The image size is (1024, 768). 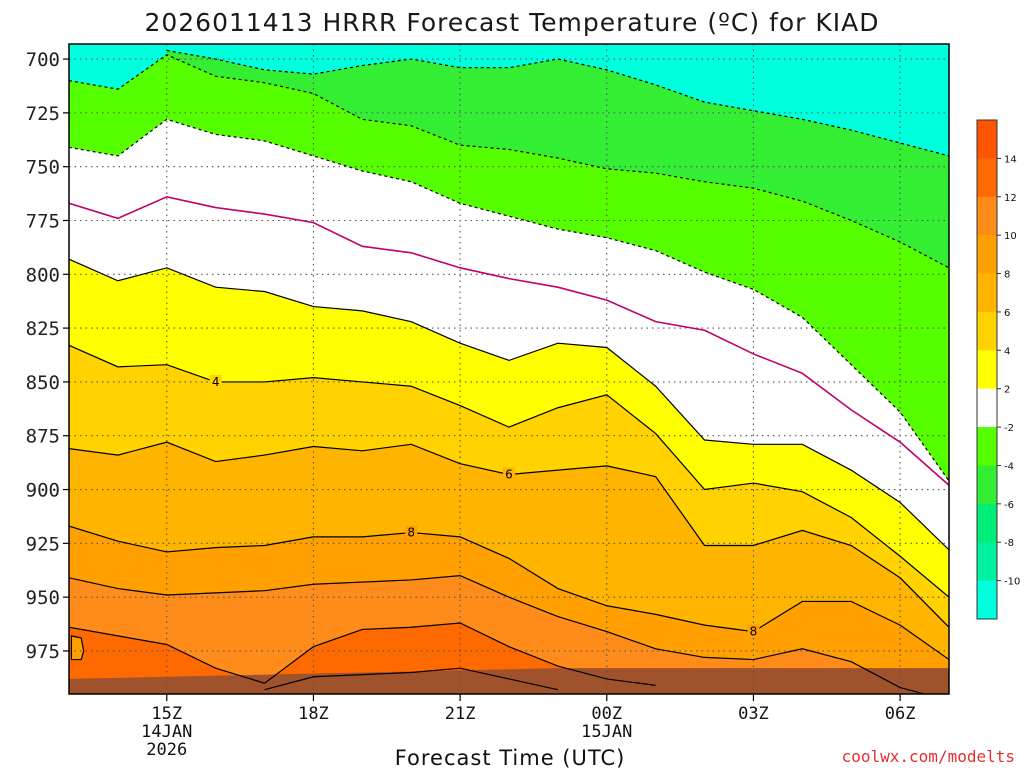 What do you see at coordinates (606, 714) in the screenshot?
I see `x-tick-label: 00Z` at bounding box center [606, 714].